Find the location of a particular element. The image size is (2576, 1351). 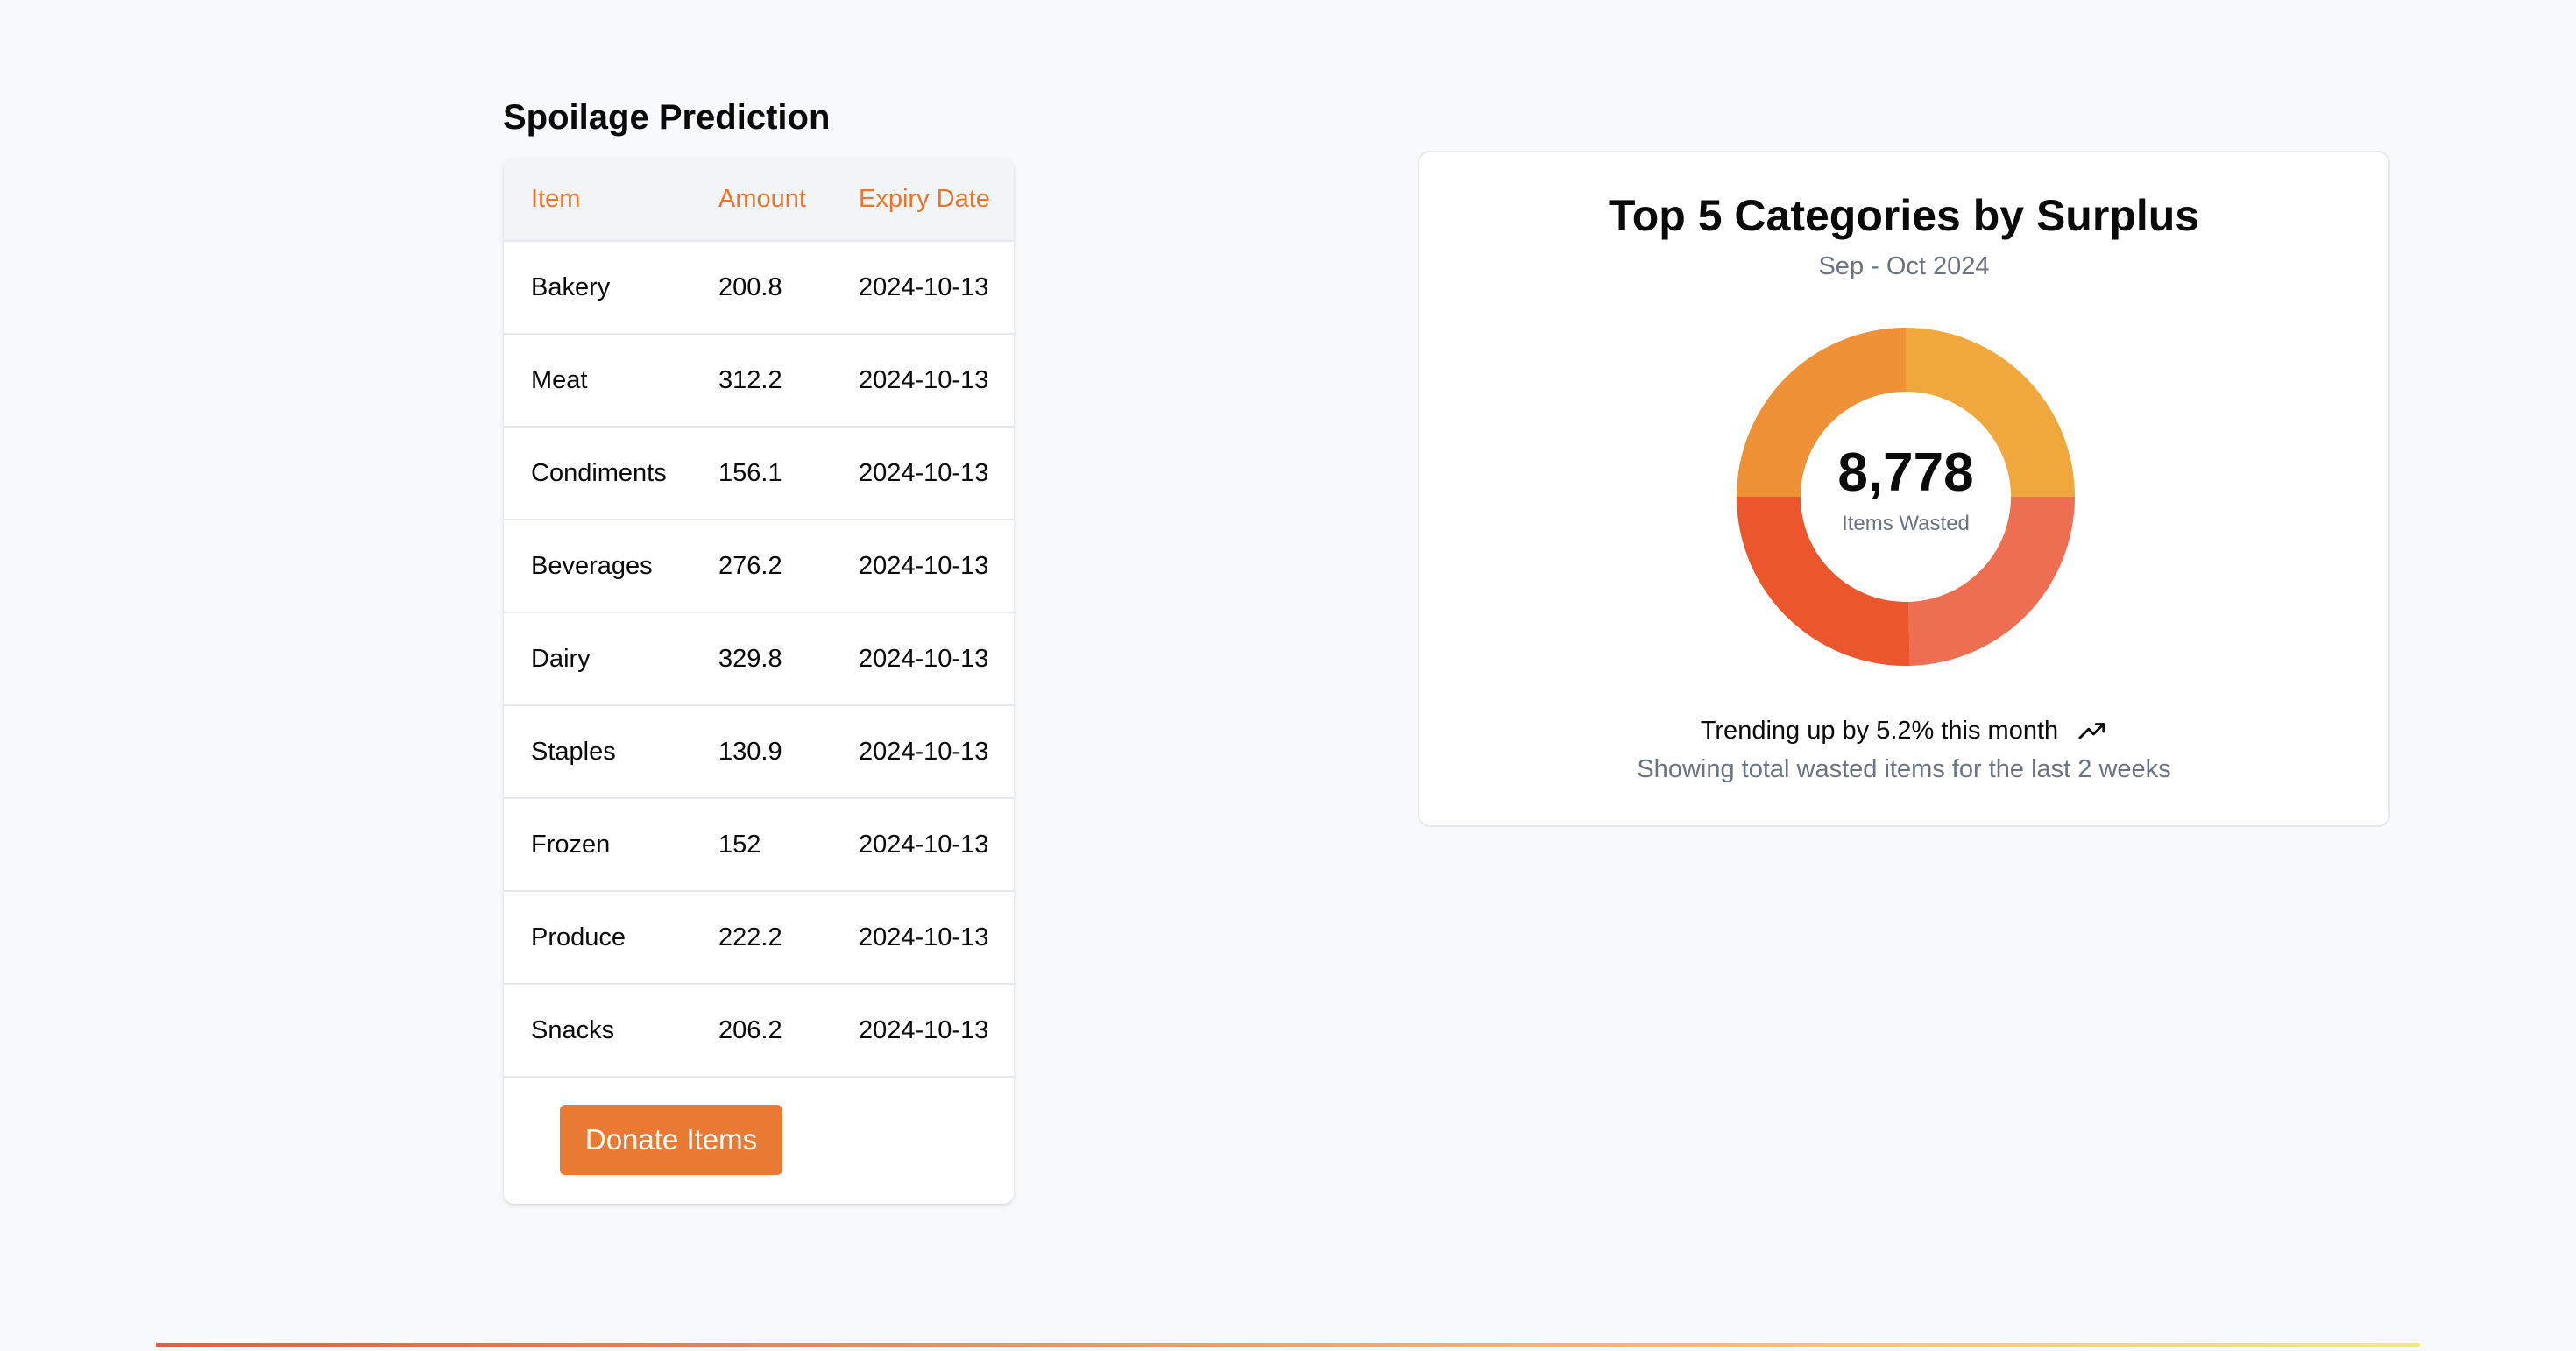

table-row: Bakery 200.8 2024-10-13 is located at coordinates (759, 288).